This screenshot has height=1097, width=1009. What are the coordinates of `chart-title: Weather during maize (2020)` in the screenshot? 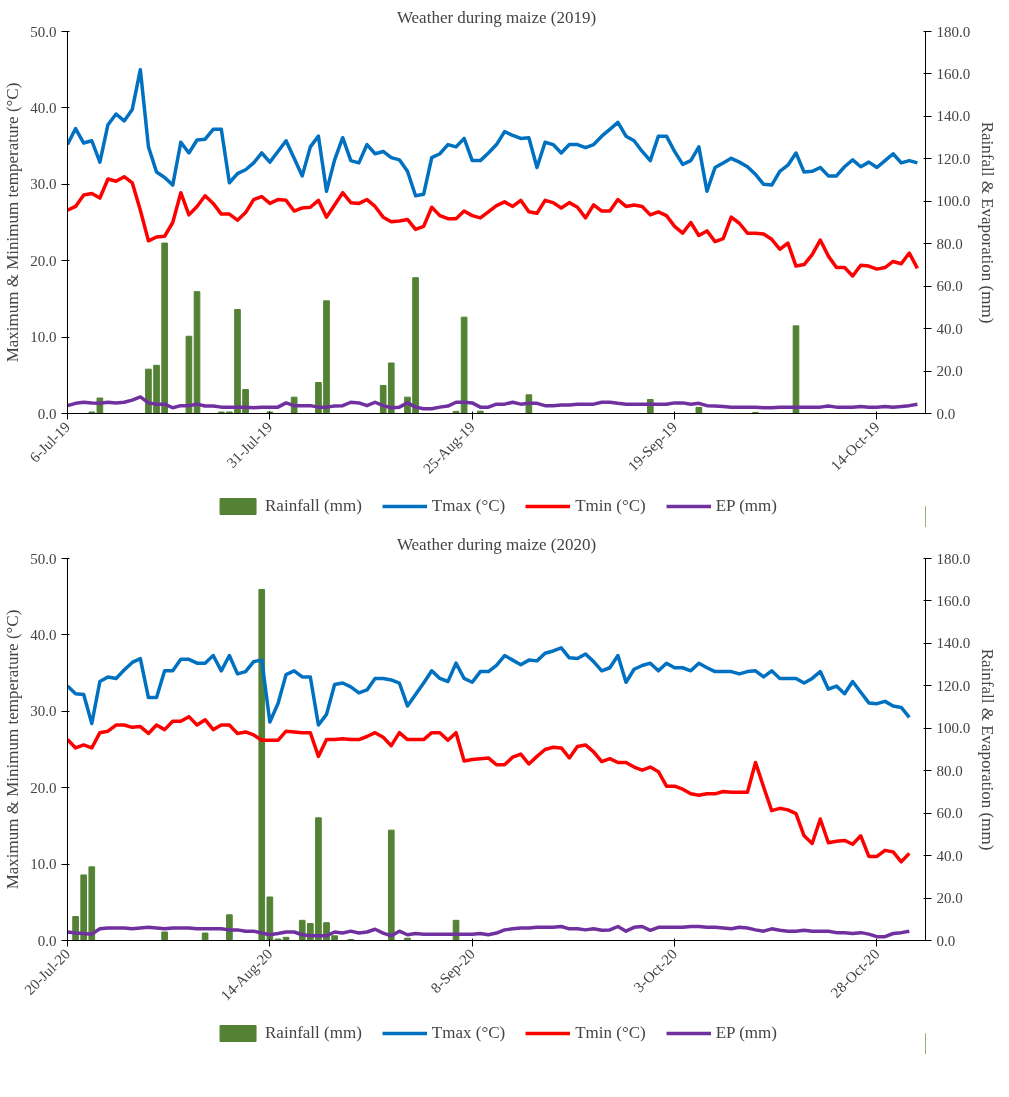 It's located at (496, 544).